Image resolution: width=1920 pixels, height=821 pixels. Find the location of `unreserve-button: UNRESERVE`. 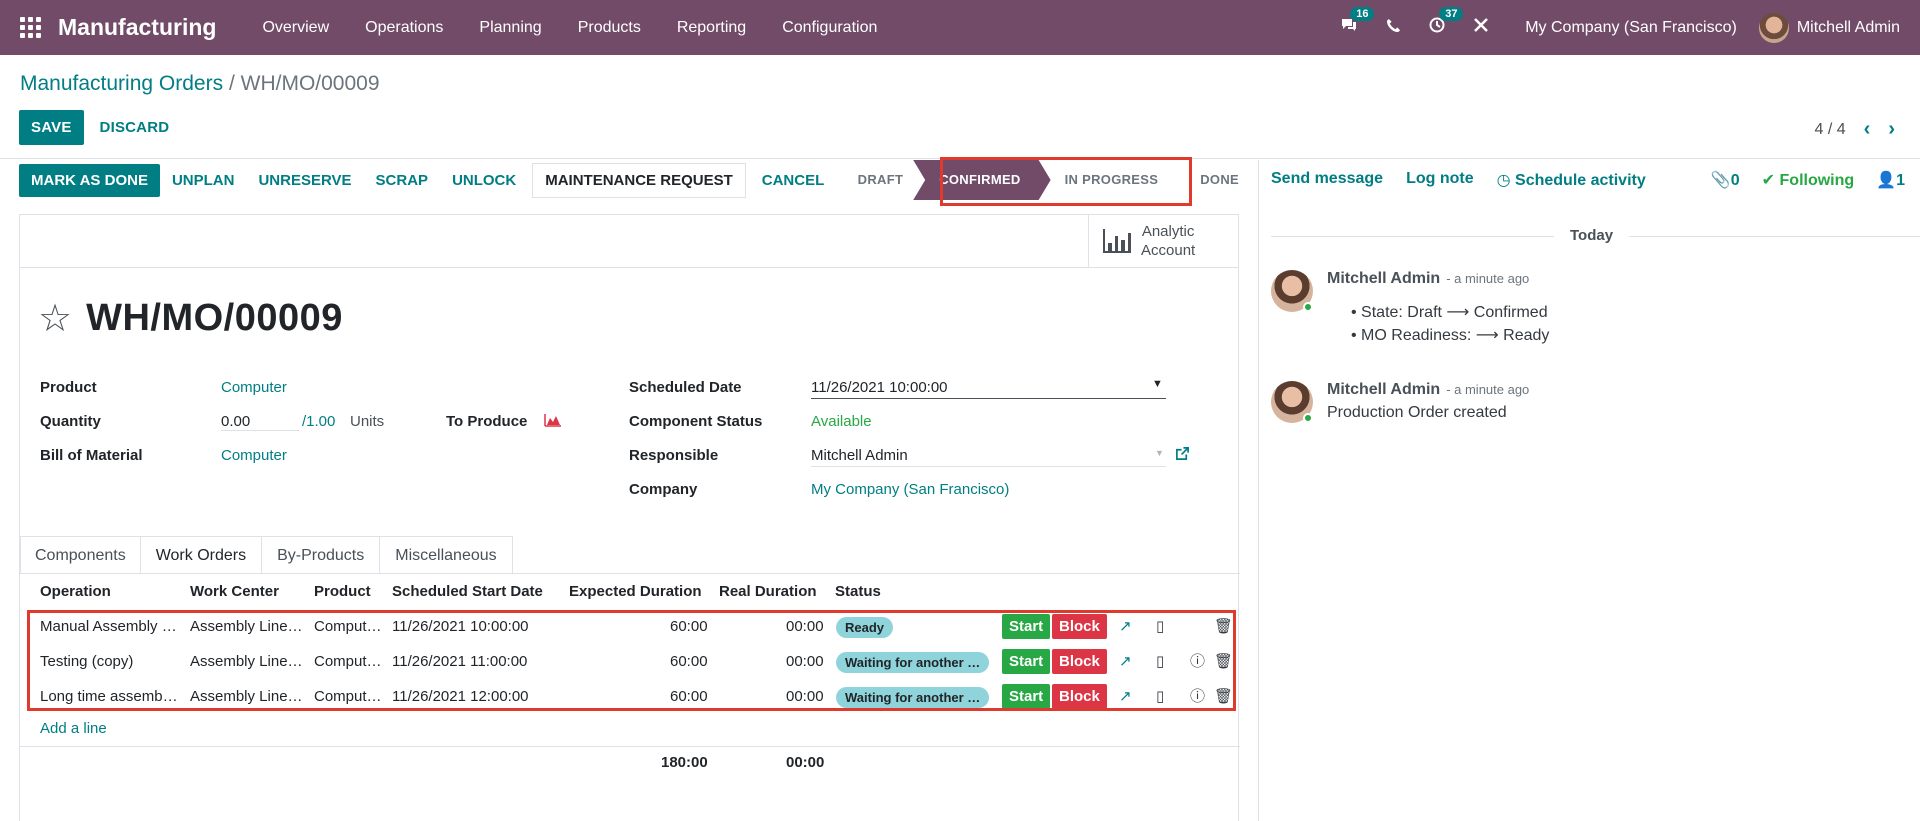

unreserve-button: UNRESERVE is located at coordinates (305, 180).